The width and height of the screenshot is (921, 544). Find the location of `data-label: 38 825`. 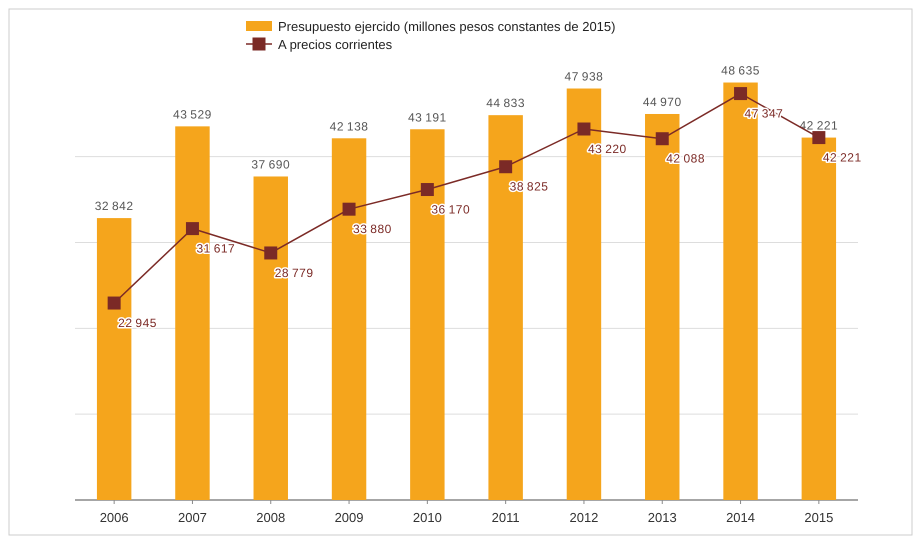

data-label: 38 825 is located at coordinates (529, 187).